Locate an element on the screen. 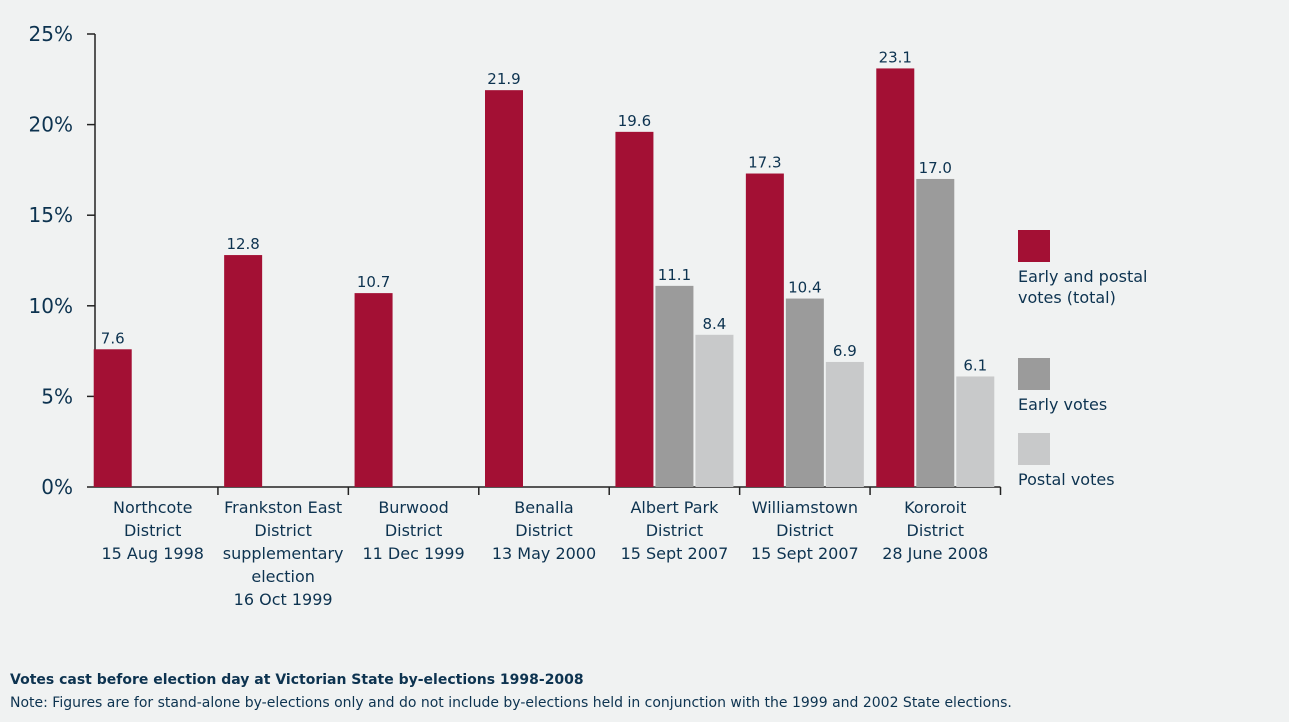 The image size is (1289, 722). value-label: 6.9 is located at coordinates (845, 351).